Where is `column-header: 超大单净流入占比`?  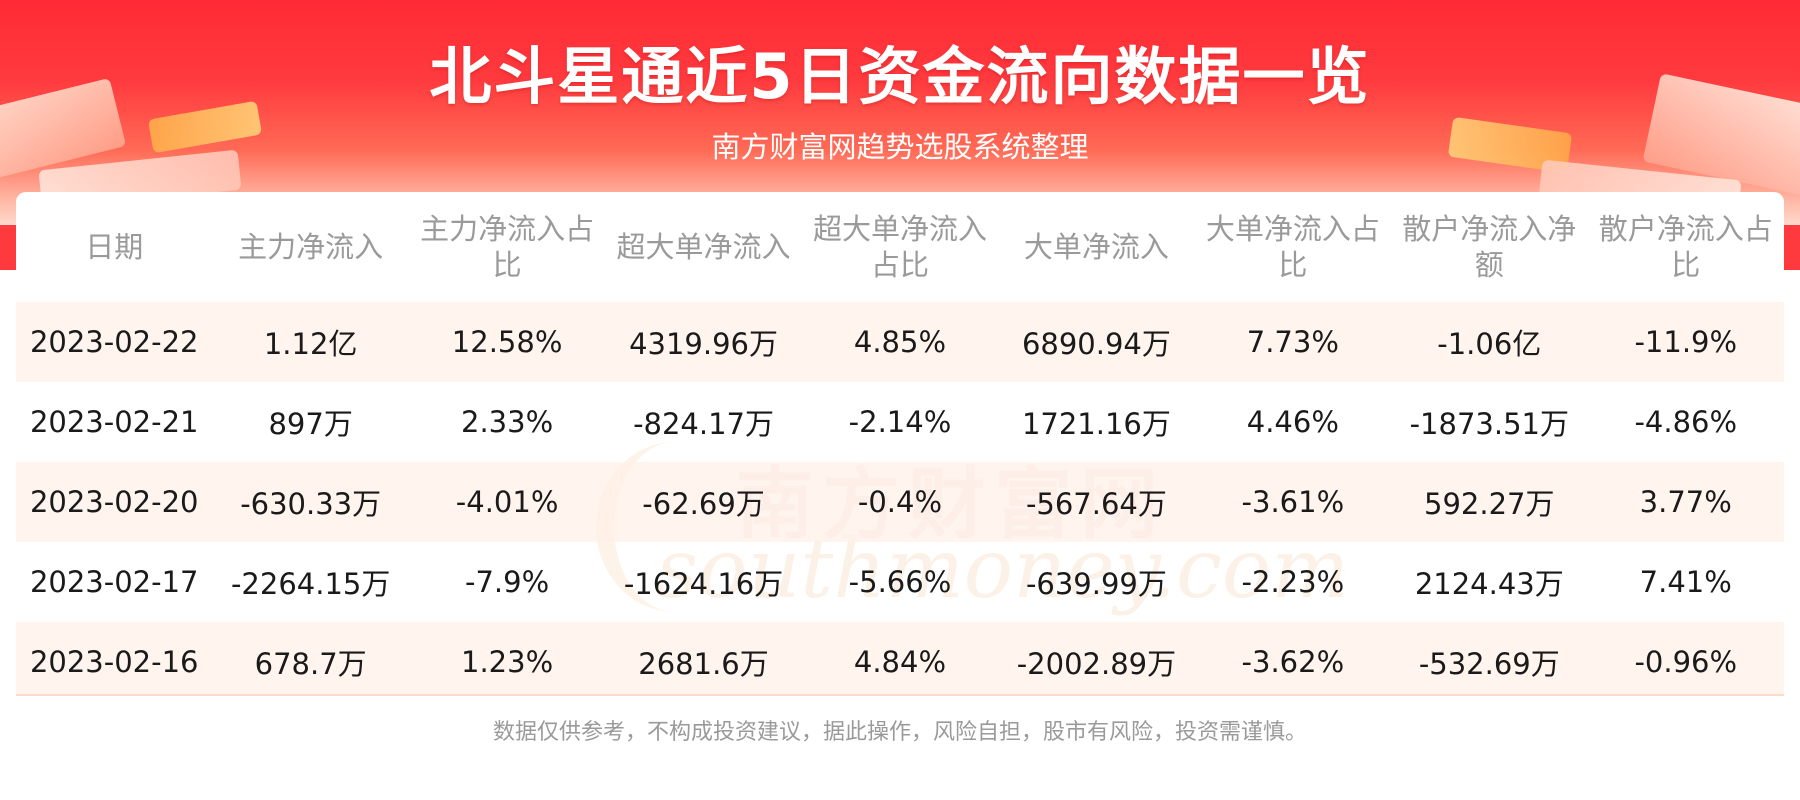 column-header: 超大单净流入占比 is located at coordinates (899, 247).